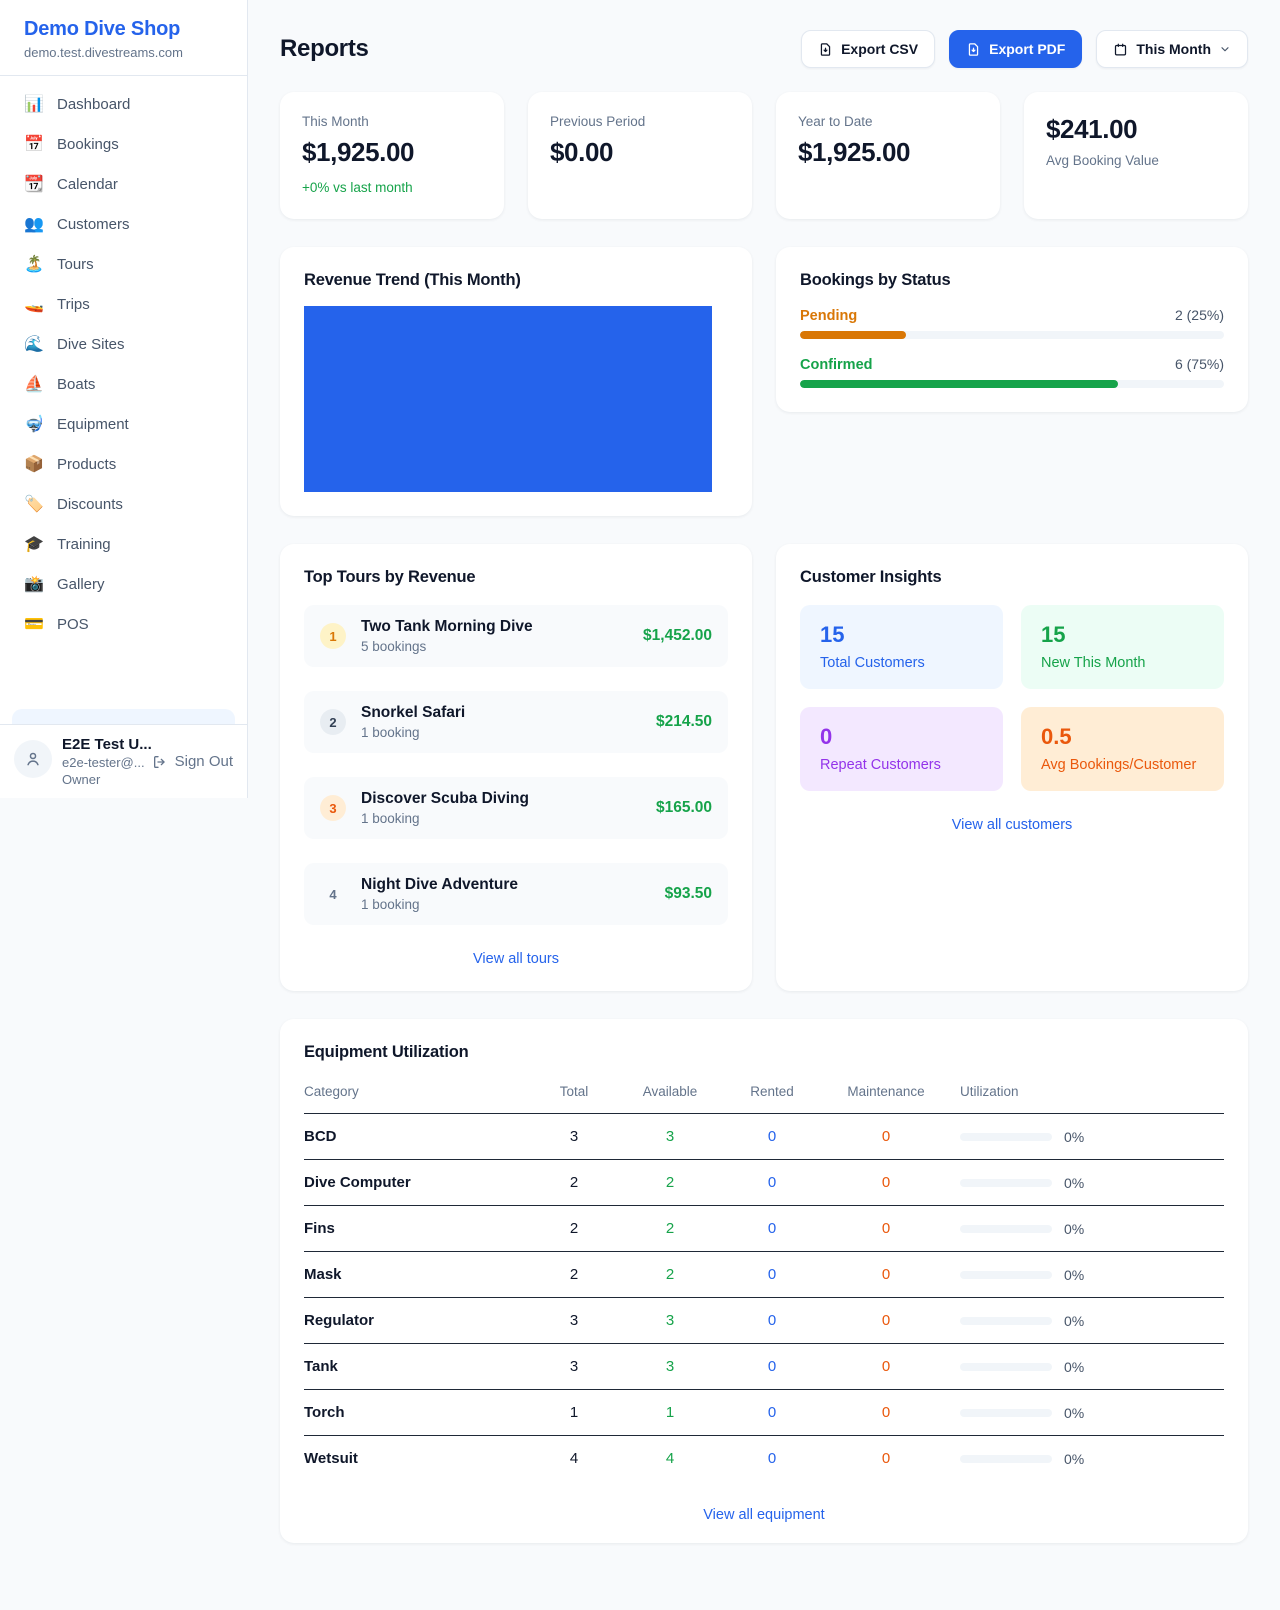 The height and width of the screenshot is (1610, 1280). I want to click on export-pdf-button: Export PDF, so click(1016, 49).